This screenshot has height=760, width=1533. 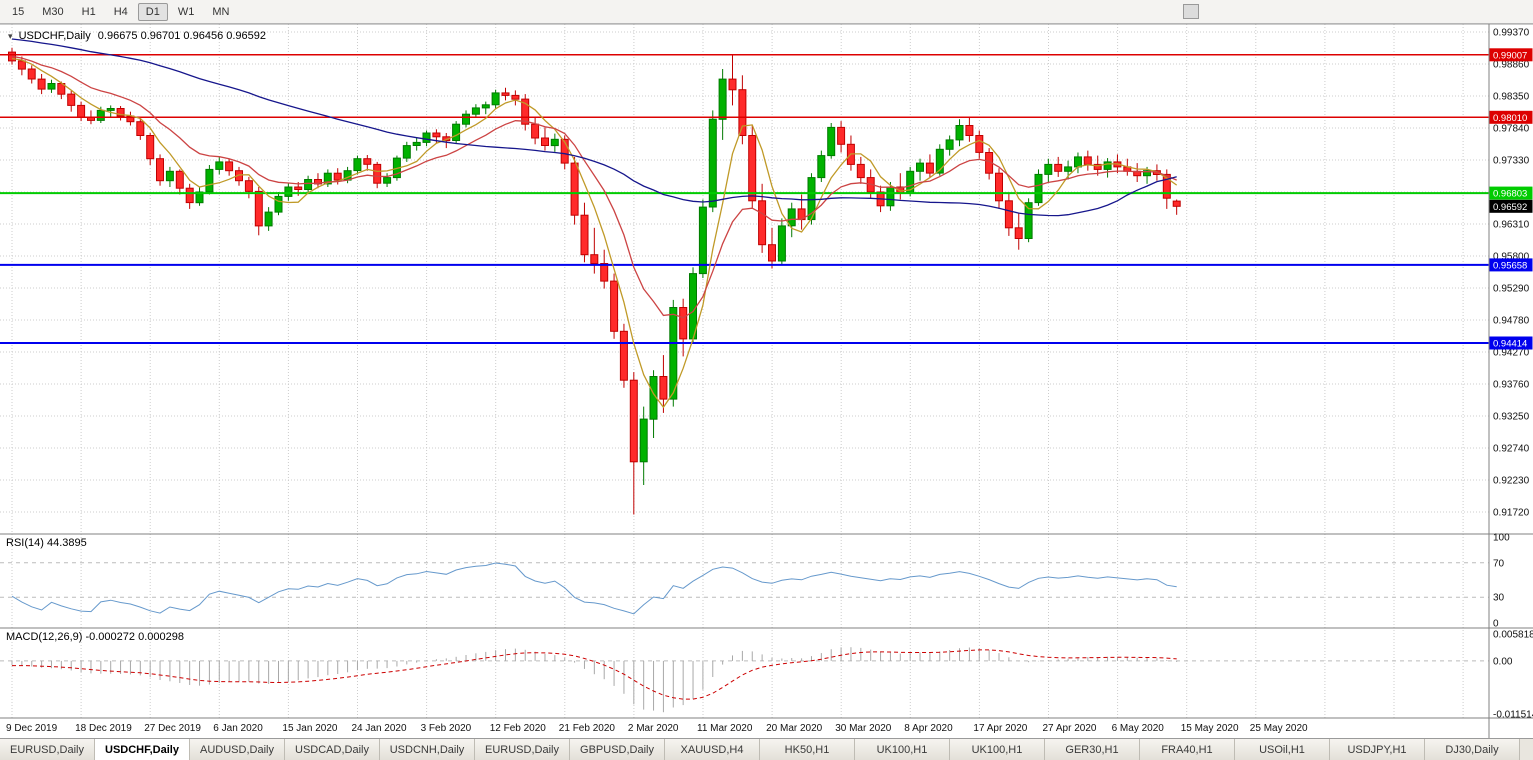 What do you see at coordinates (1210, 728) in the screenshot?
I see `svg-text: 15 May 2020` at bounding box center [1210, 728].